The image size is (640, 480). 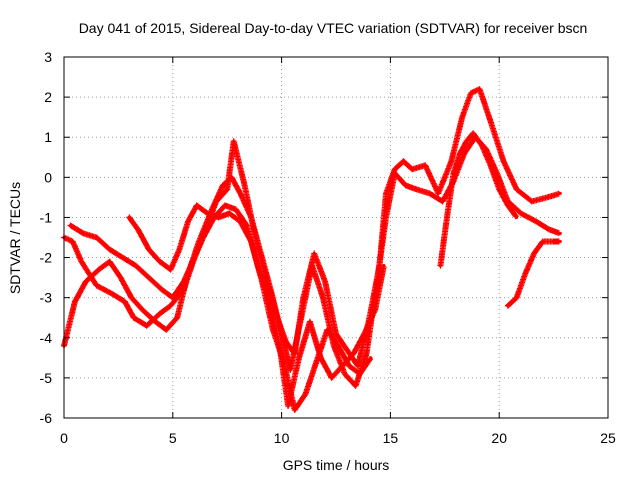 What do you see at coordinates (173, 438) in the screenshot?
I see `x-tick-label: 5` at bounding box center [173, 438].